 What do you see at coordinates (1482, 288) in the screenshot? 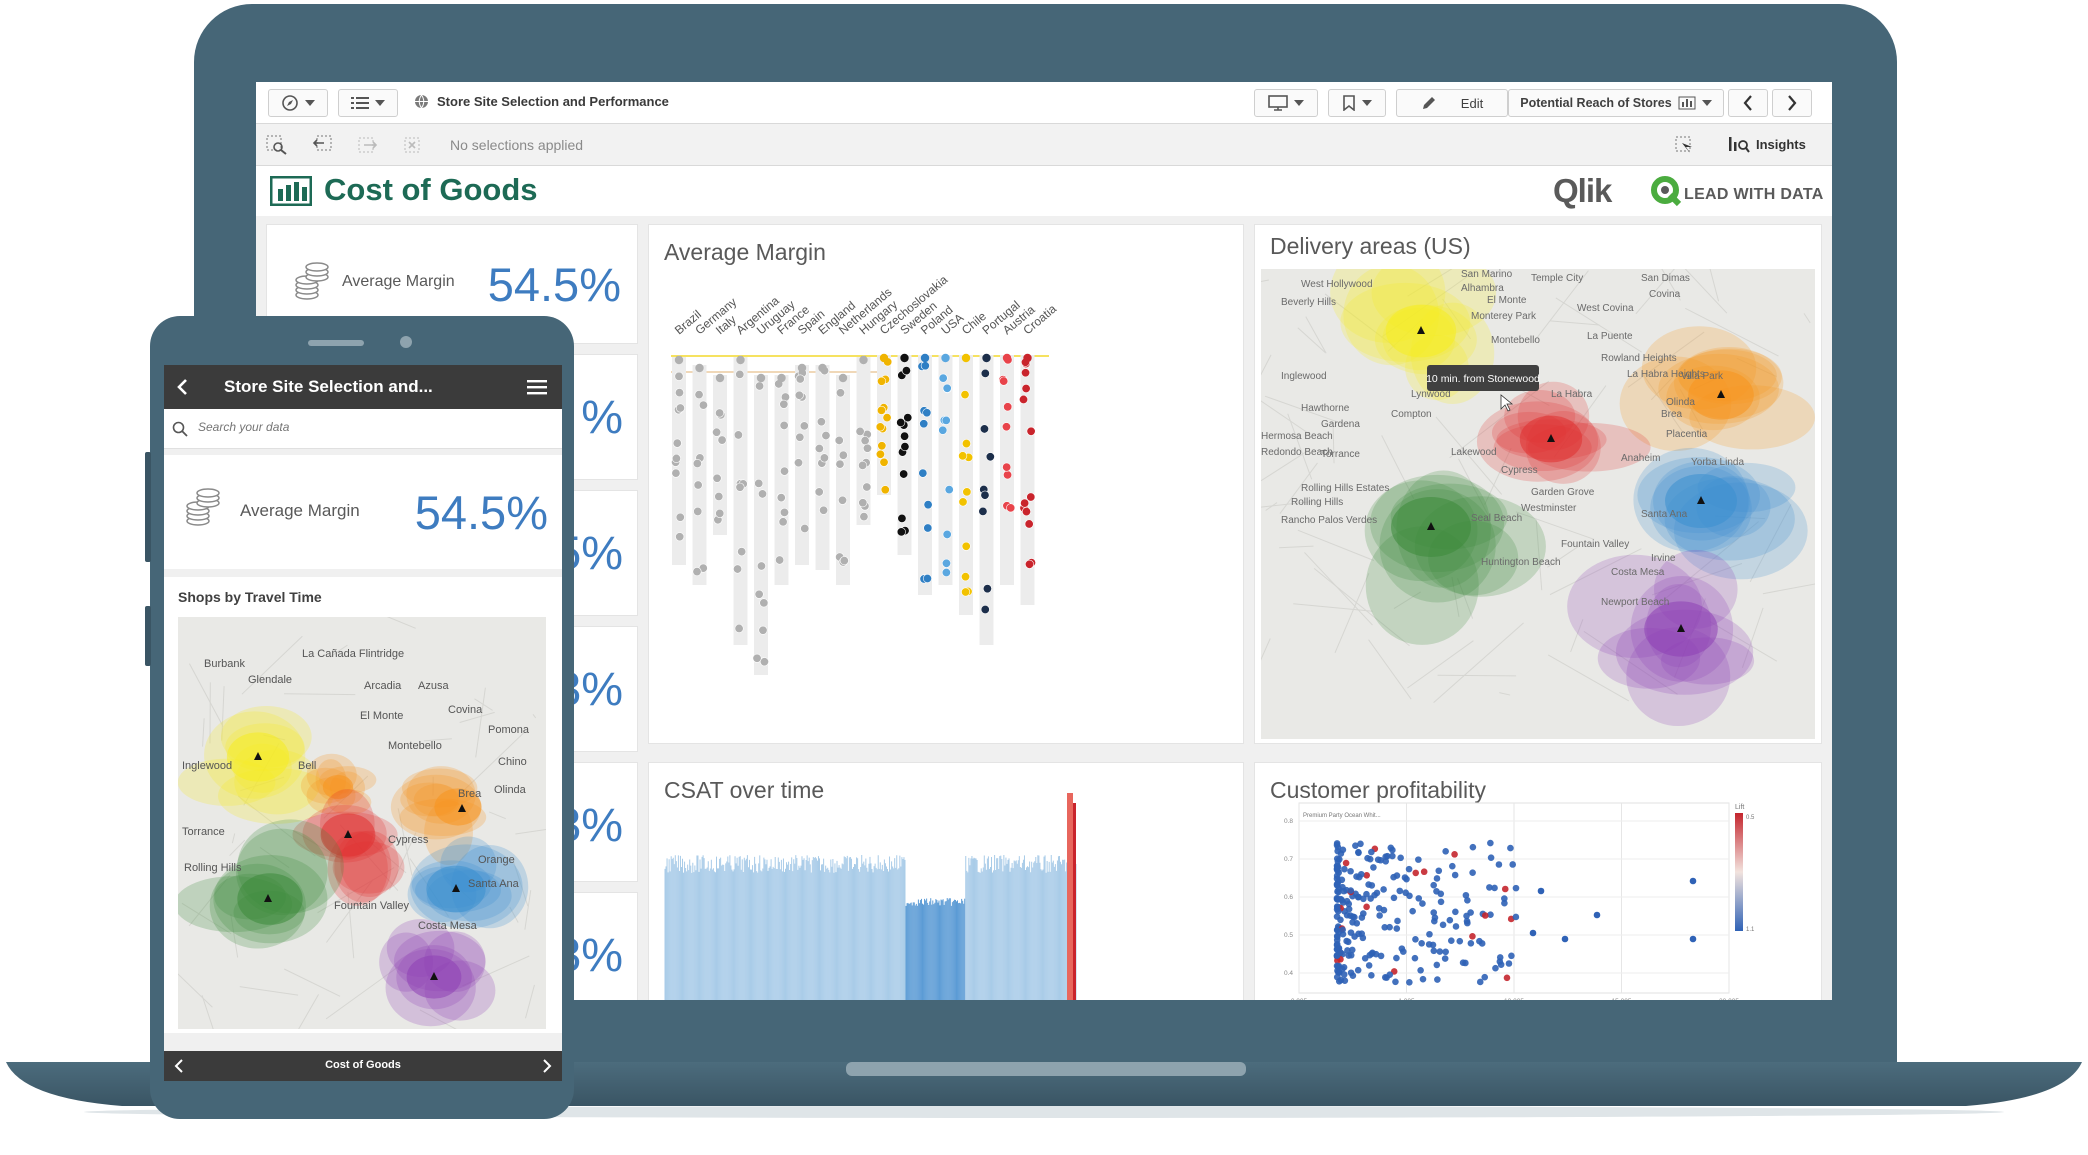
I see `map-place-label: Alhambra` at bounding box center [1482, 288].